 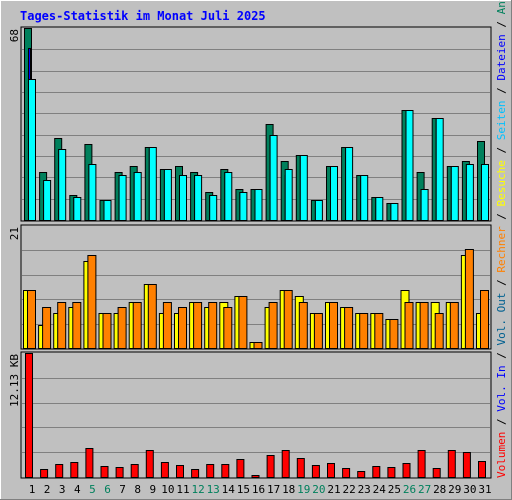 What do you see at coordinates (303, 489) in the screenshot?
I see `day-label-19: 19` at bounding box center [303, 489].